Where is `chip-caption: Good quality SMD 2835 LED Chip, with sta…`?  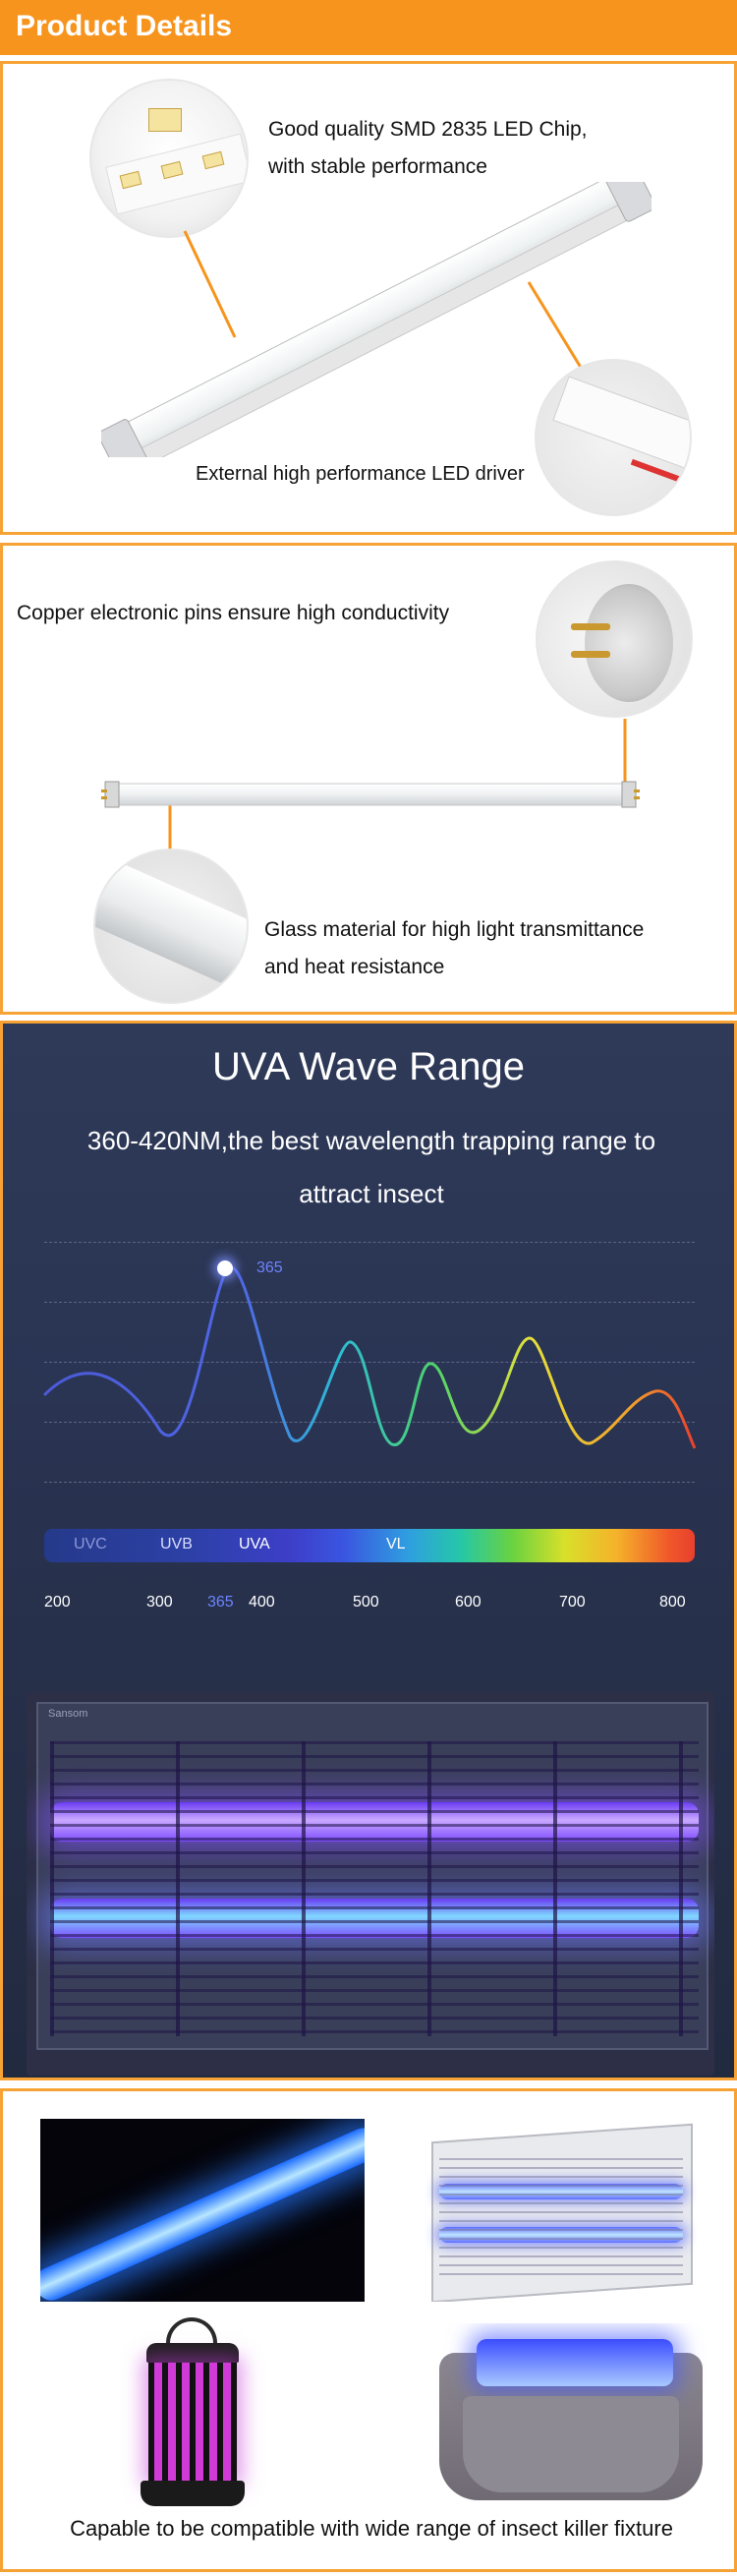 chip-caption: Good quality SMD 2835 LED Chip, with sta… is located at coordinates (428, 148).